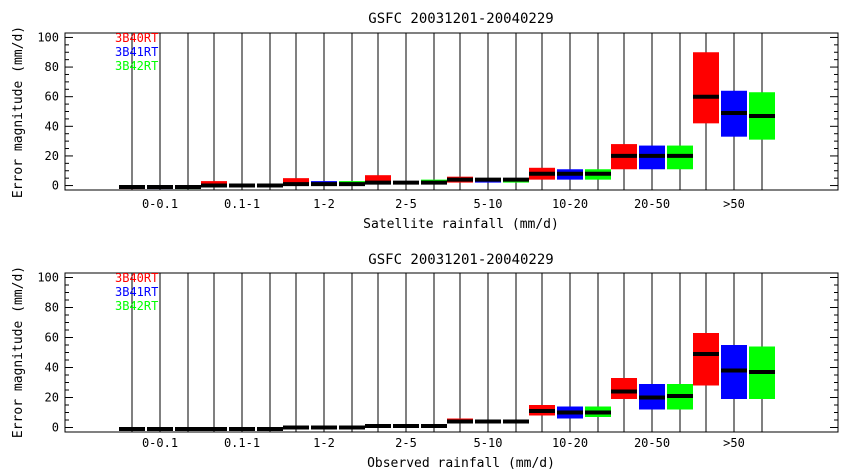 Image resolution: width=845 pixels, height=473 pixels. Describe the element at coordinates (52, 97) in the screenshot. I see `panel-top-ytick-label-60: 60` at that location.